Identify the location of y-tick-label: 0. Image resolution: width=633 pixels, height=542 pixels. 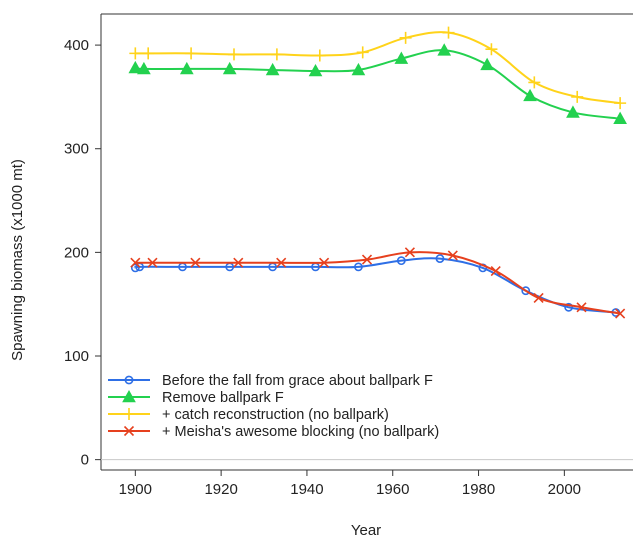
(85, 460).